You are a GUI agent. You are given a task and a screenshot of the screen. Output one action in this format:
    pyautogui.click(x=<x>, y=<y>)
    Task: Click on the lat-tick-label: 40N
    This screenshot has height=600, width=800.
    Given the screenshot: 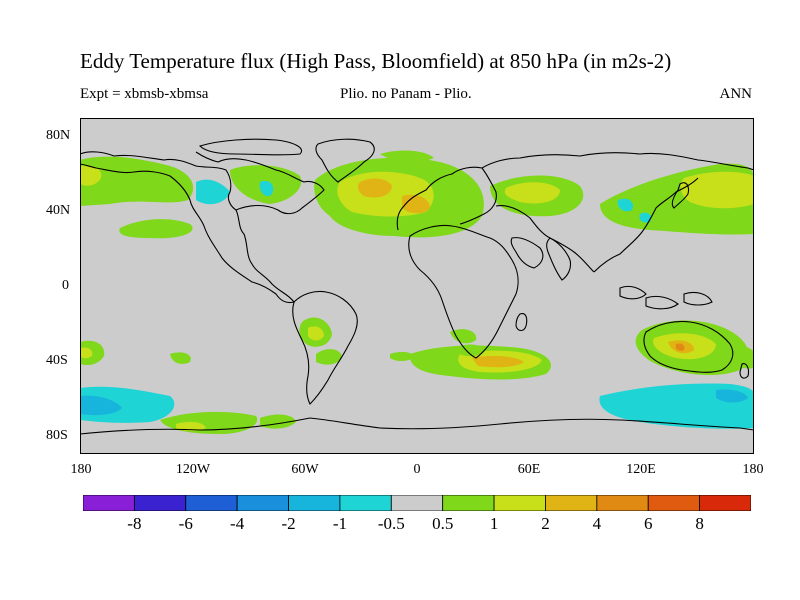 What is the action you would take?
    pyautogui.click(x=58, y=210)
    